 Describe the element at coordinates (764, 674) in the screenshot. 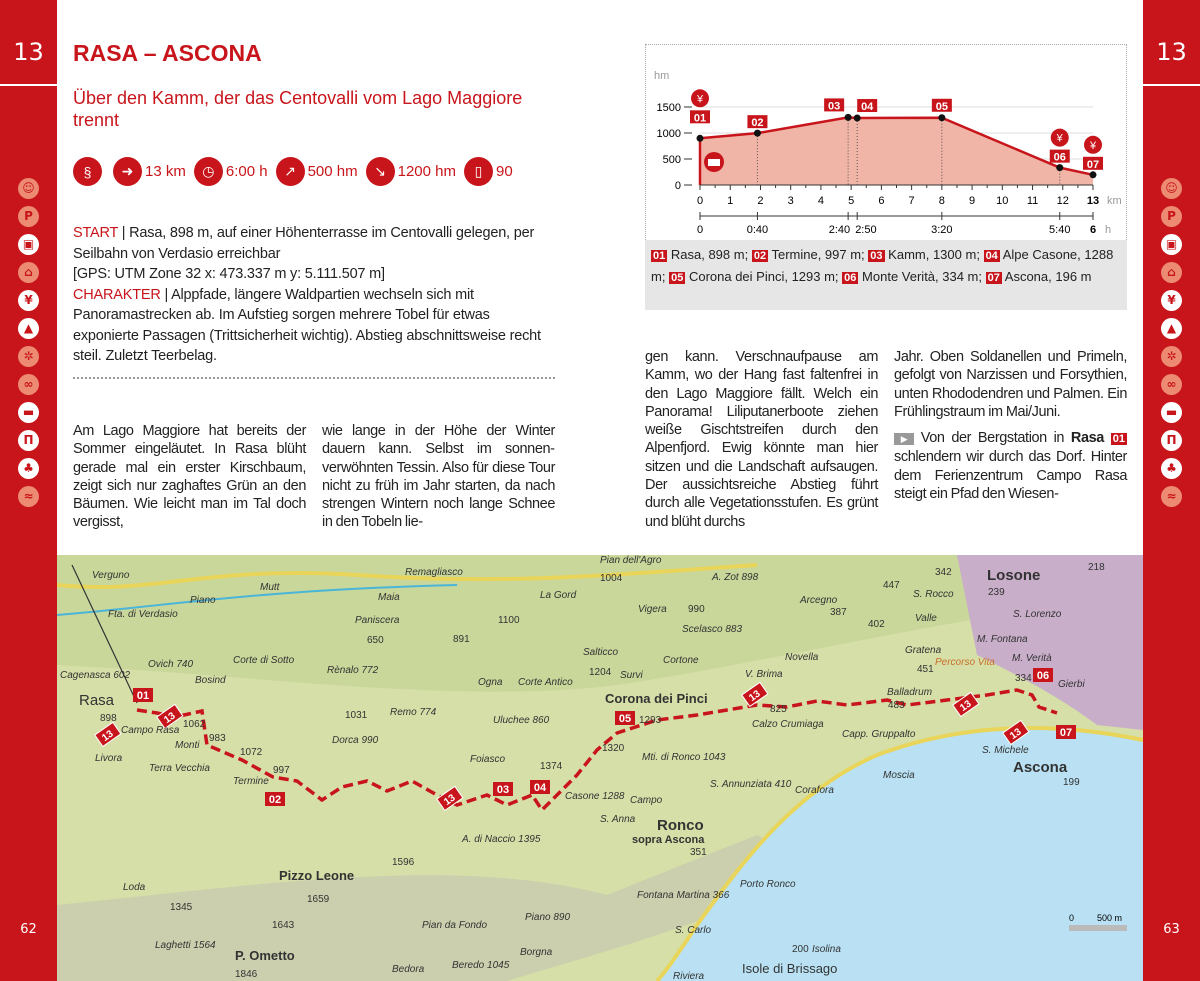

I see `map-label: V. Brima` at that location.